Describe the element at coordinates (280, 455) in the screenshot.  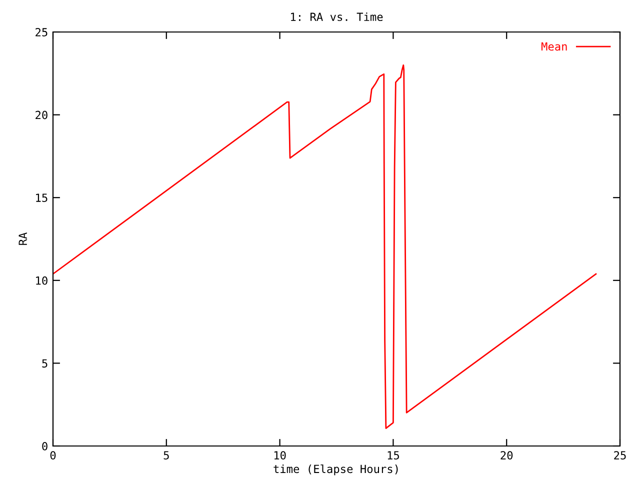
I see `x-tick-label: 10` at that location.